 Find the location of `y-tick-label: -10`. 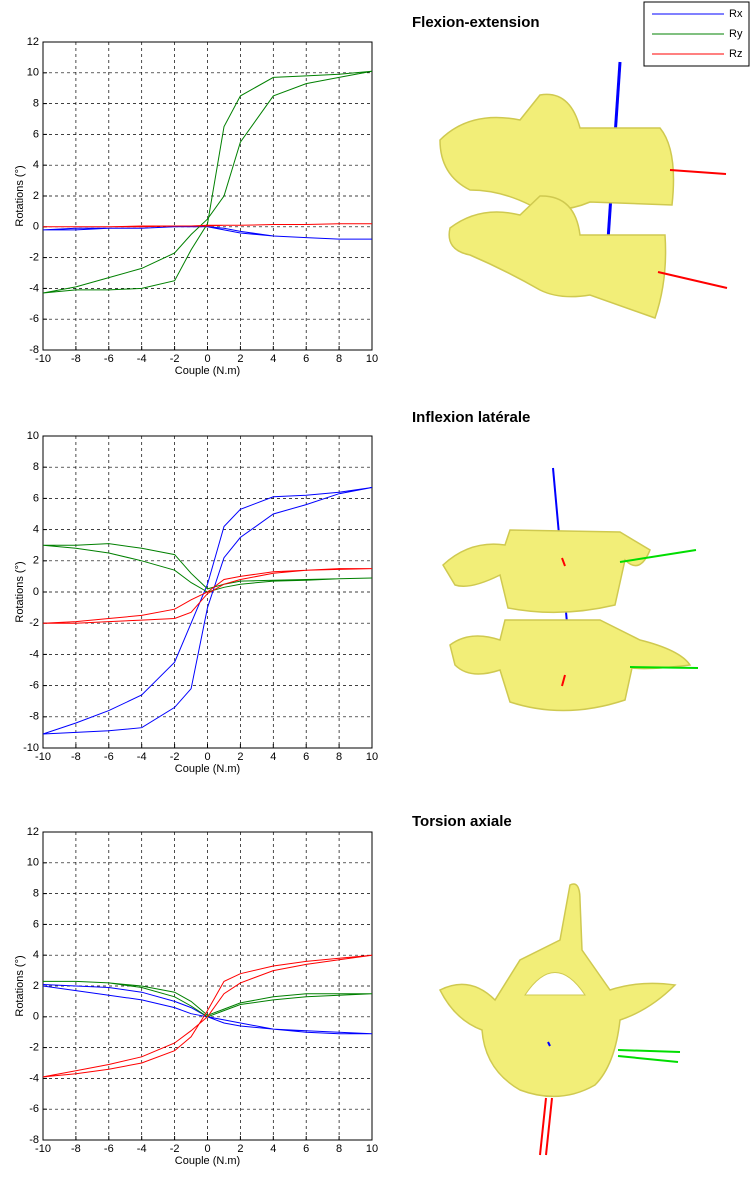

y-tick-label: -10 is located at coordinates (31, 748).